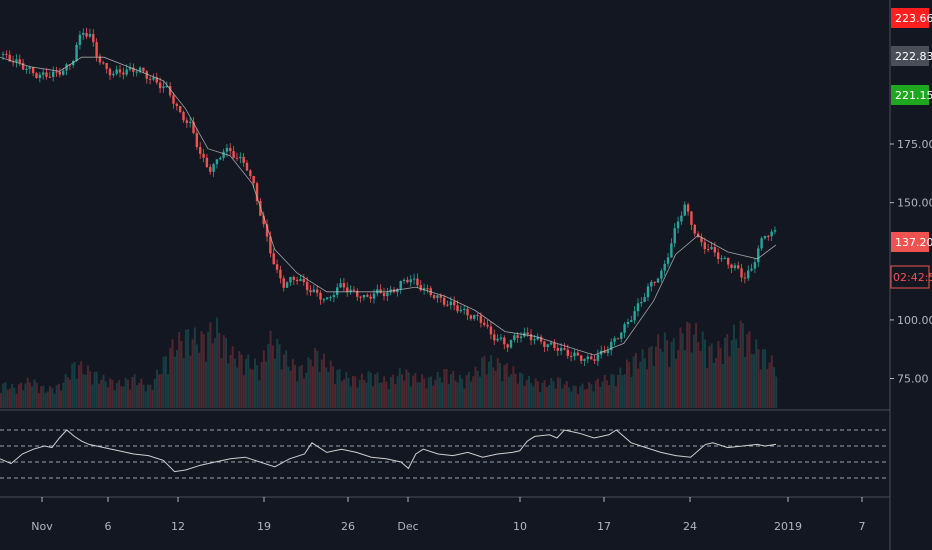 The height and width of the screenshot is (550, 932). What do you see at coordinates (448, 515) in the screenshot?
I see `time-axis: Nov 6 12 19 26 Dec 10 17 24 2019 7` at bounding box center [448, 515].